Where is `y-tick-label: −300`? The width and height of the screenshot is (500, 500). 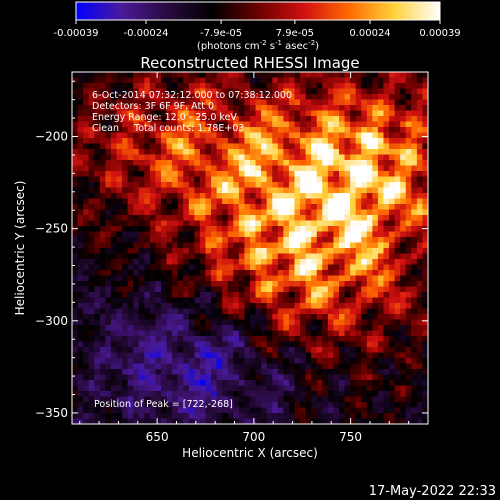
y-tick-label: −300 is located at coordinates (51, 321).